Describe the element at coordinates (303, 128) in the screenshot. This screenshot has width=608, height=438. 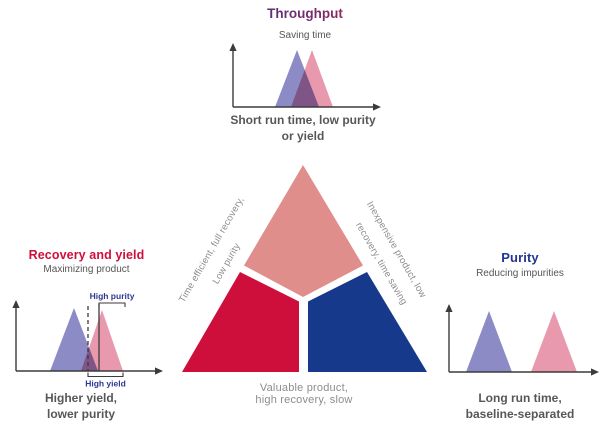
I see `throughput-caption: Short run time, low purity or yield` at that location.